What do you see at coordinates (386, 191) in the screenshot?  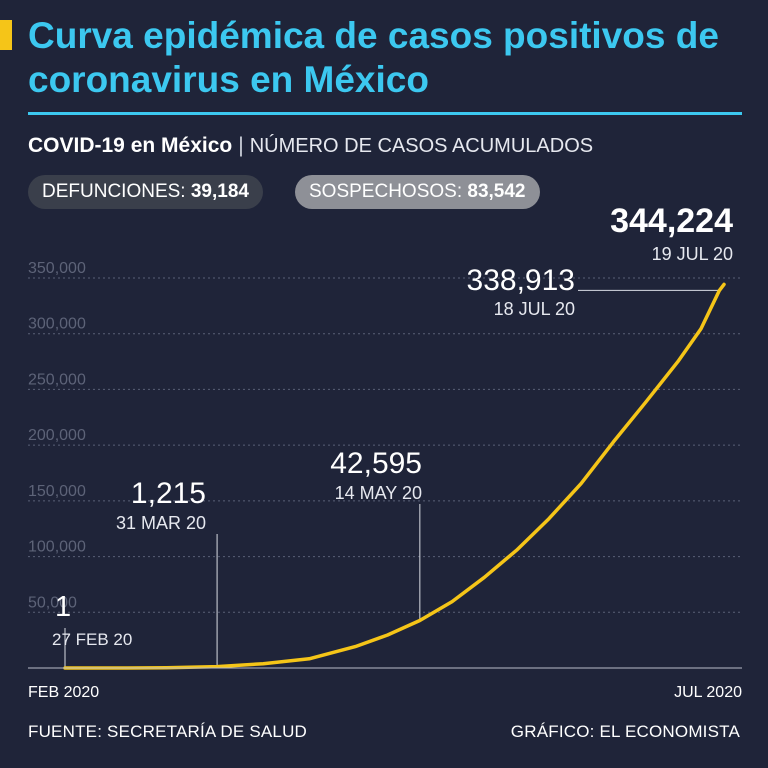 I see `suspects-label: SOSPECHOSOS:` at bounding box center [386, 191].